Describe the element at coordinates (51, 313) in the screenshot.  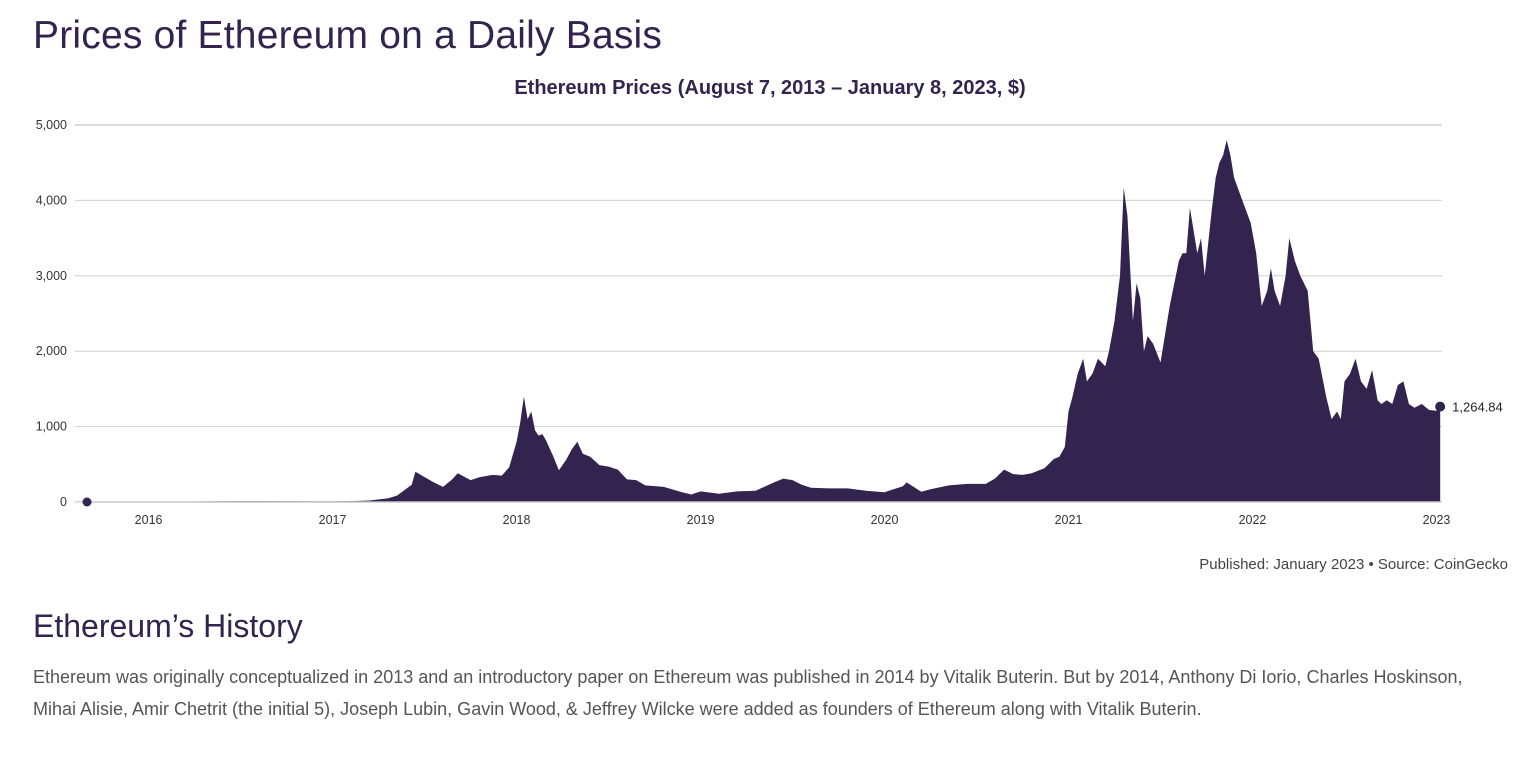
I see `y-axis-labels: 0 1,000 2,000 3,000 4,000 5,000` at that location.